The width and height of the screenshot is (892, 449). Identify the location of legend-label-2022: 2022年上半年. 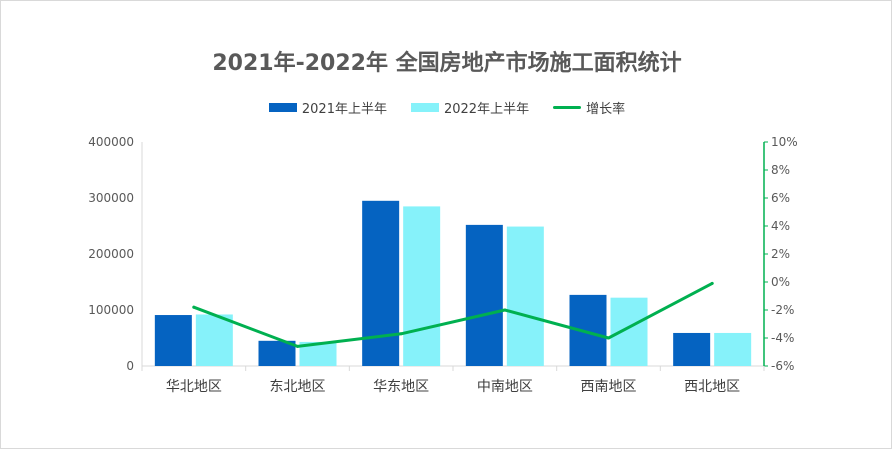
(486, 109).